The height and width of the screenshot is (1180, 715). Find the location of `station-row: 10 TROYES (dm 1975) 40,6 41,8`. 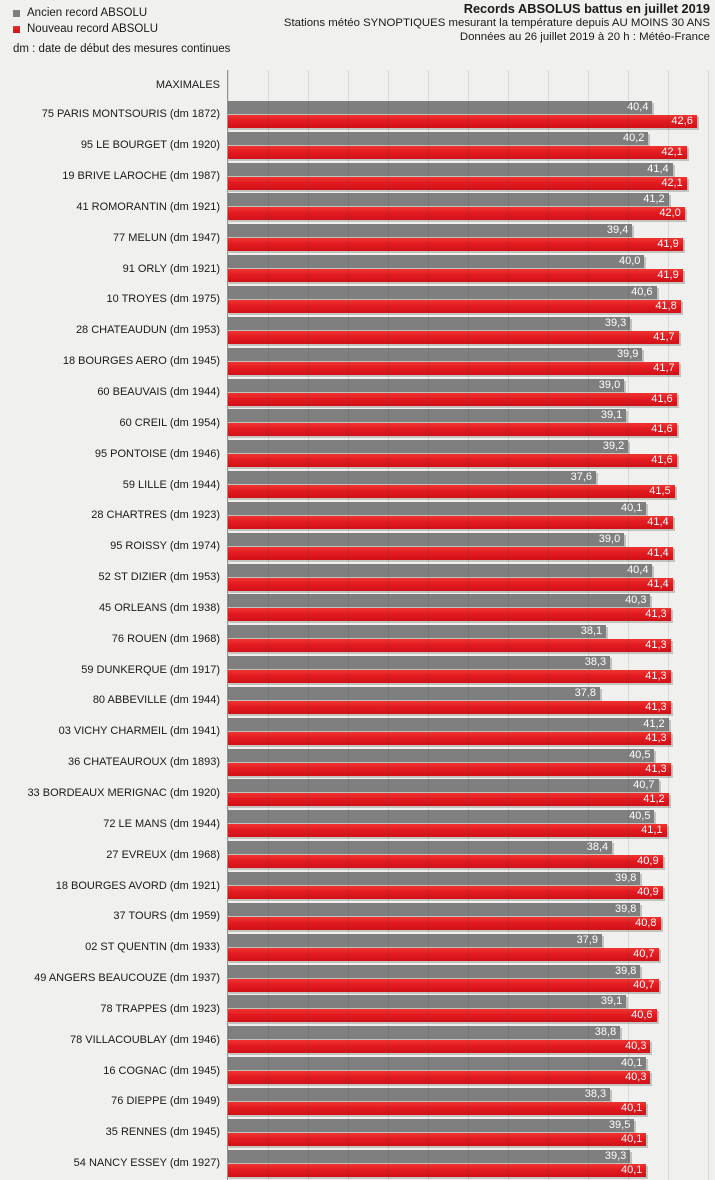

station-row: 10 TROYES (dm 1975) 40,6 41,8 is located at coordinates (357, 299).